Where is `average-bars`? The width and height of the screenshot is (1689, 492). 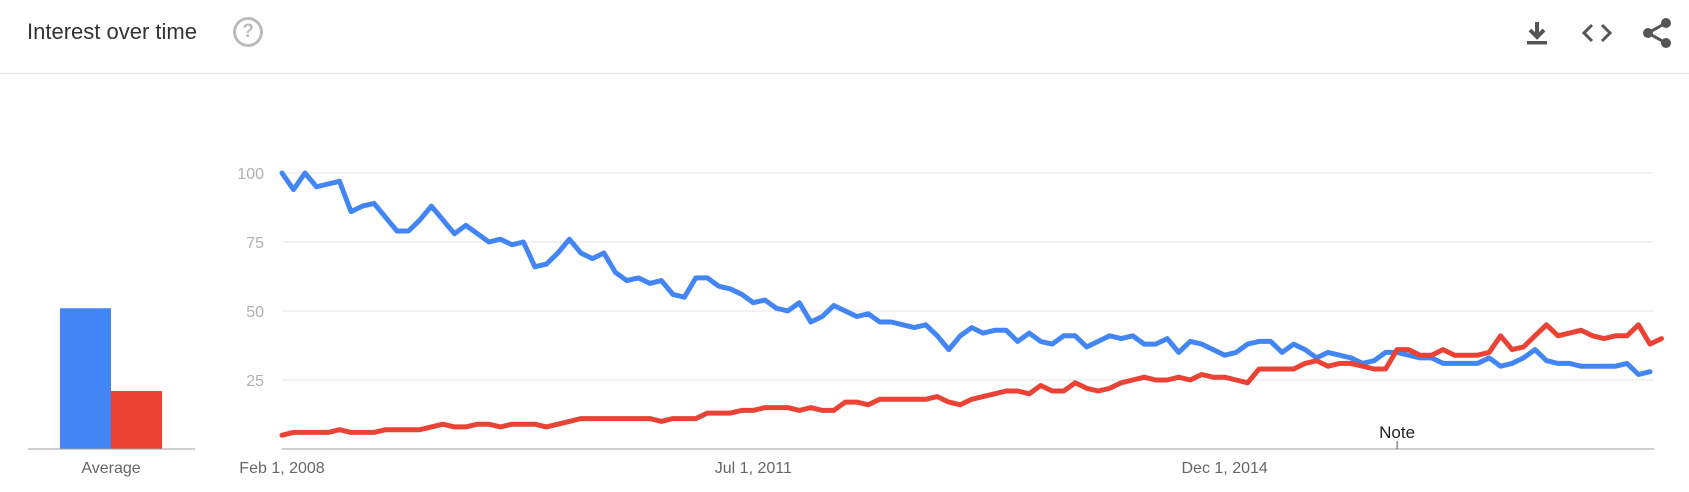 average-bars is located at coordinates (111, 379).